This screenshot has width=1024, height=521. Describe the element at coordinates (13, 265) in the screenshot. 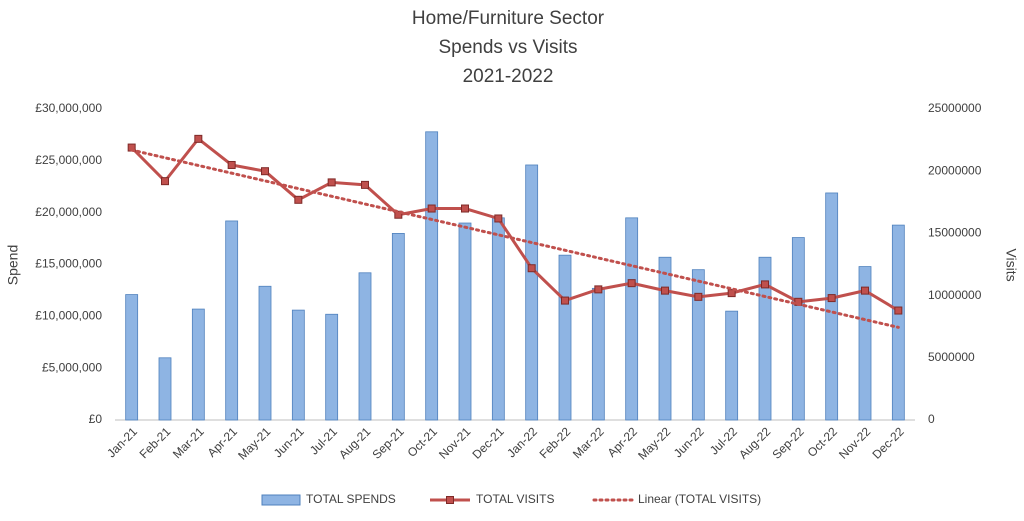

I see `y-axis-label: Spend` at that location.